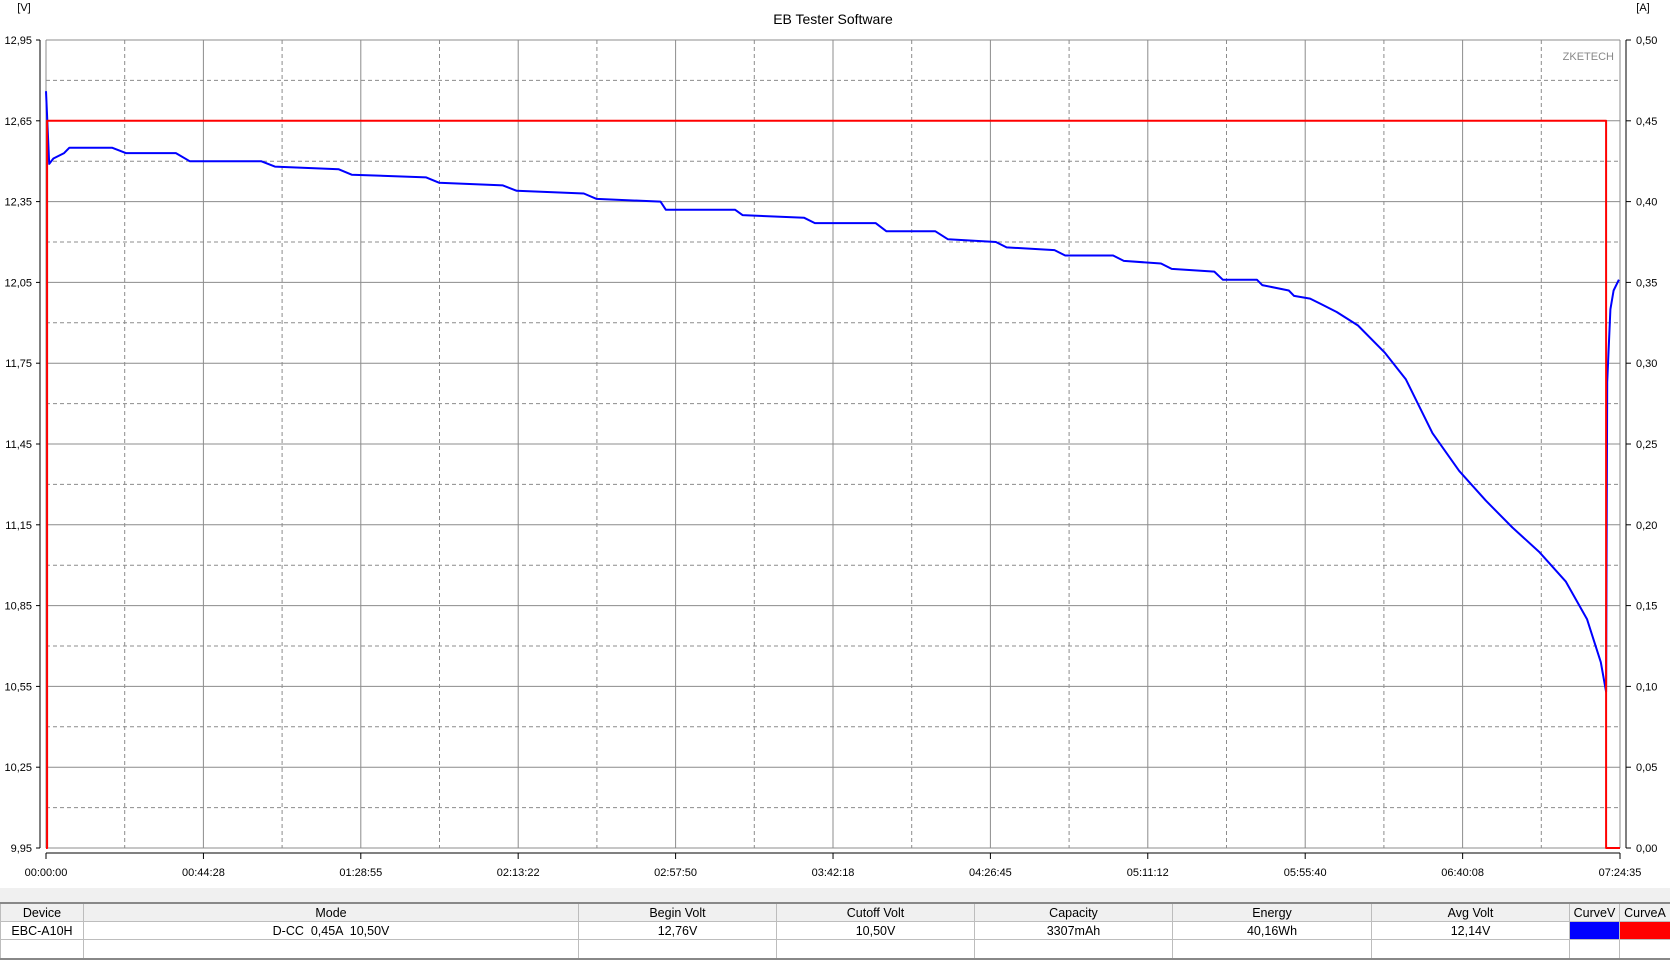 The height and width of the screenshot is (961, 1670). Describe the element at coordinates (18, 687) in the screenshot. I see `y-left-tick-label: 10,55` at that location.